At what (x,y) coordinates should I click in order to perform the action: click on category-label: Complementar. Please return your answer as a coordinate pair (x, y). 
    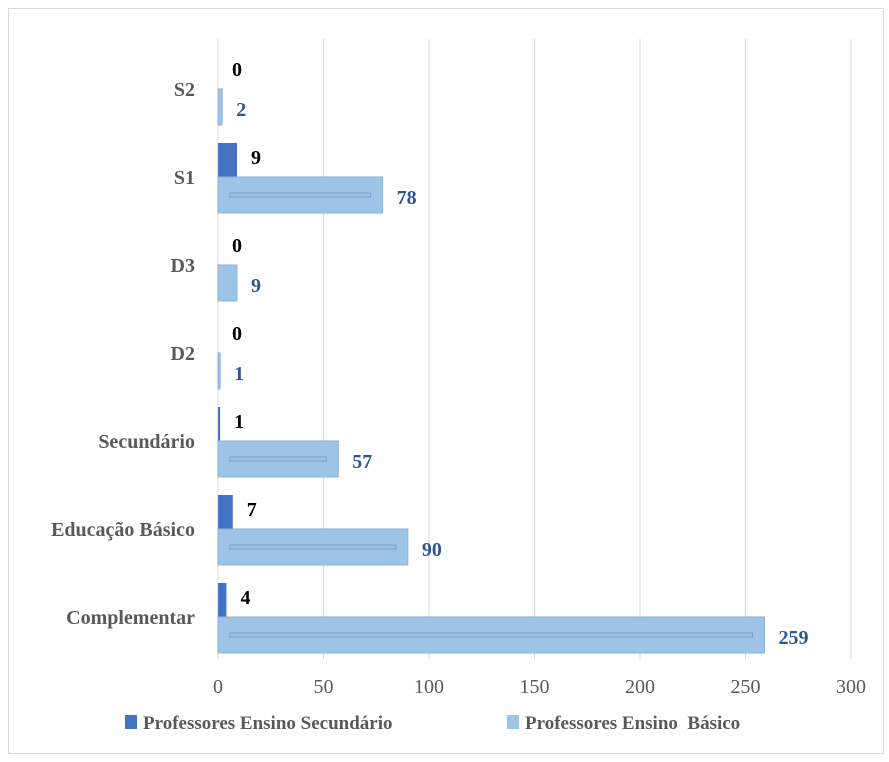
    Looking at the image, I should click on (130, 618).